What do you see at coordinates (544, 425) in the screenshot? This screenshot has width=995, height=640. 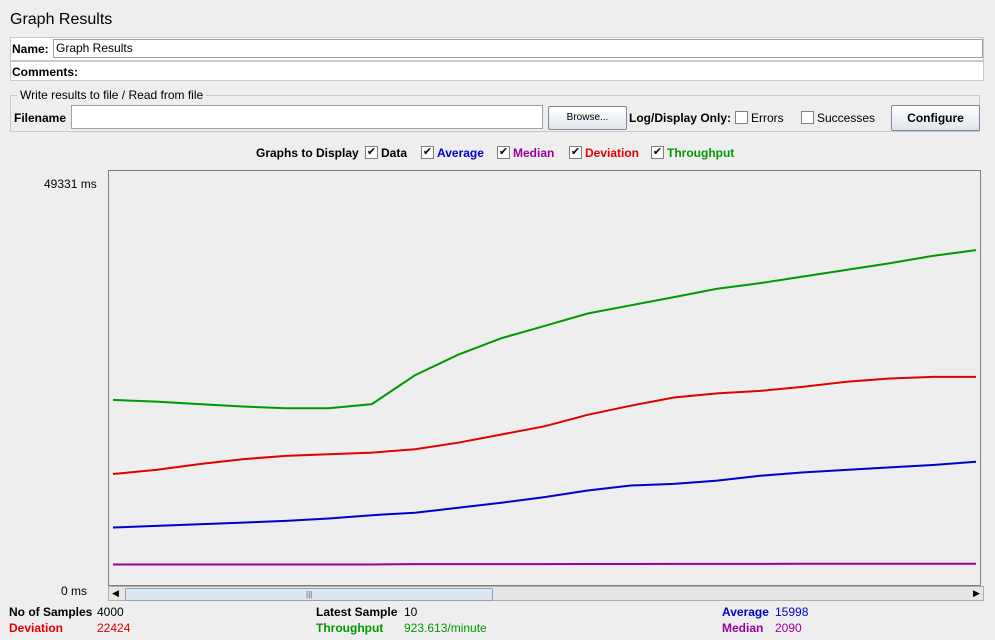 I see `series-deviation-line` at bounding box center [544, 425].